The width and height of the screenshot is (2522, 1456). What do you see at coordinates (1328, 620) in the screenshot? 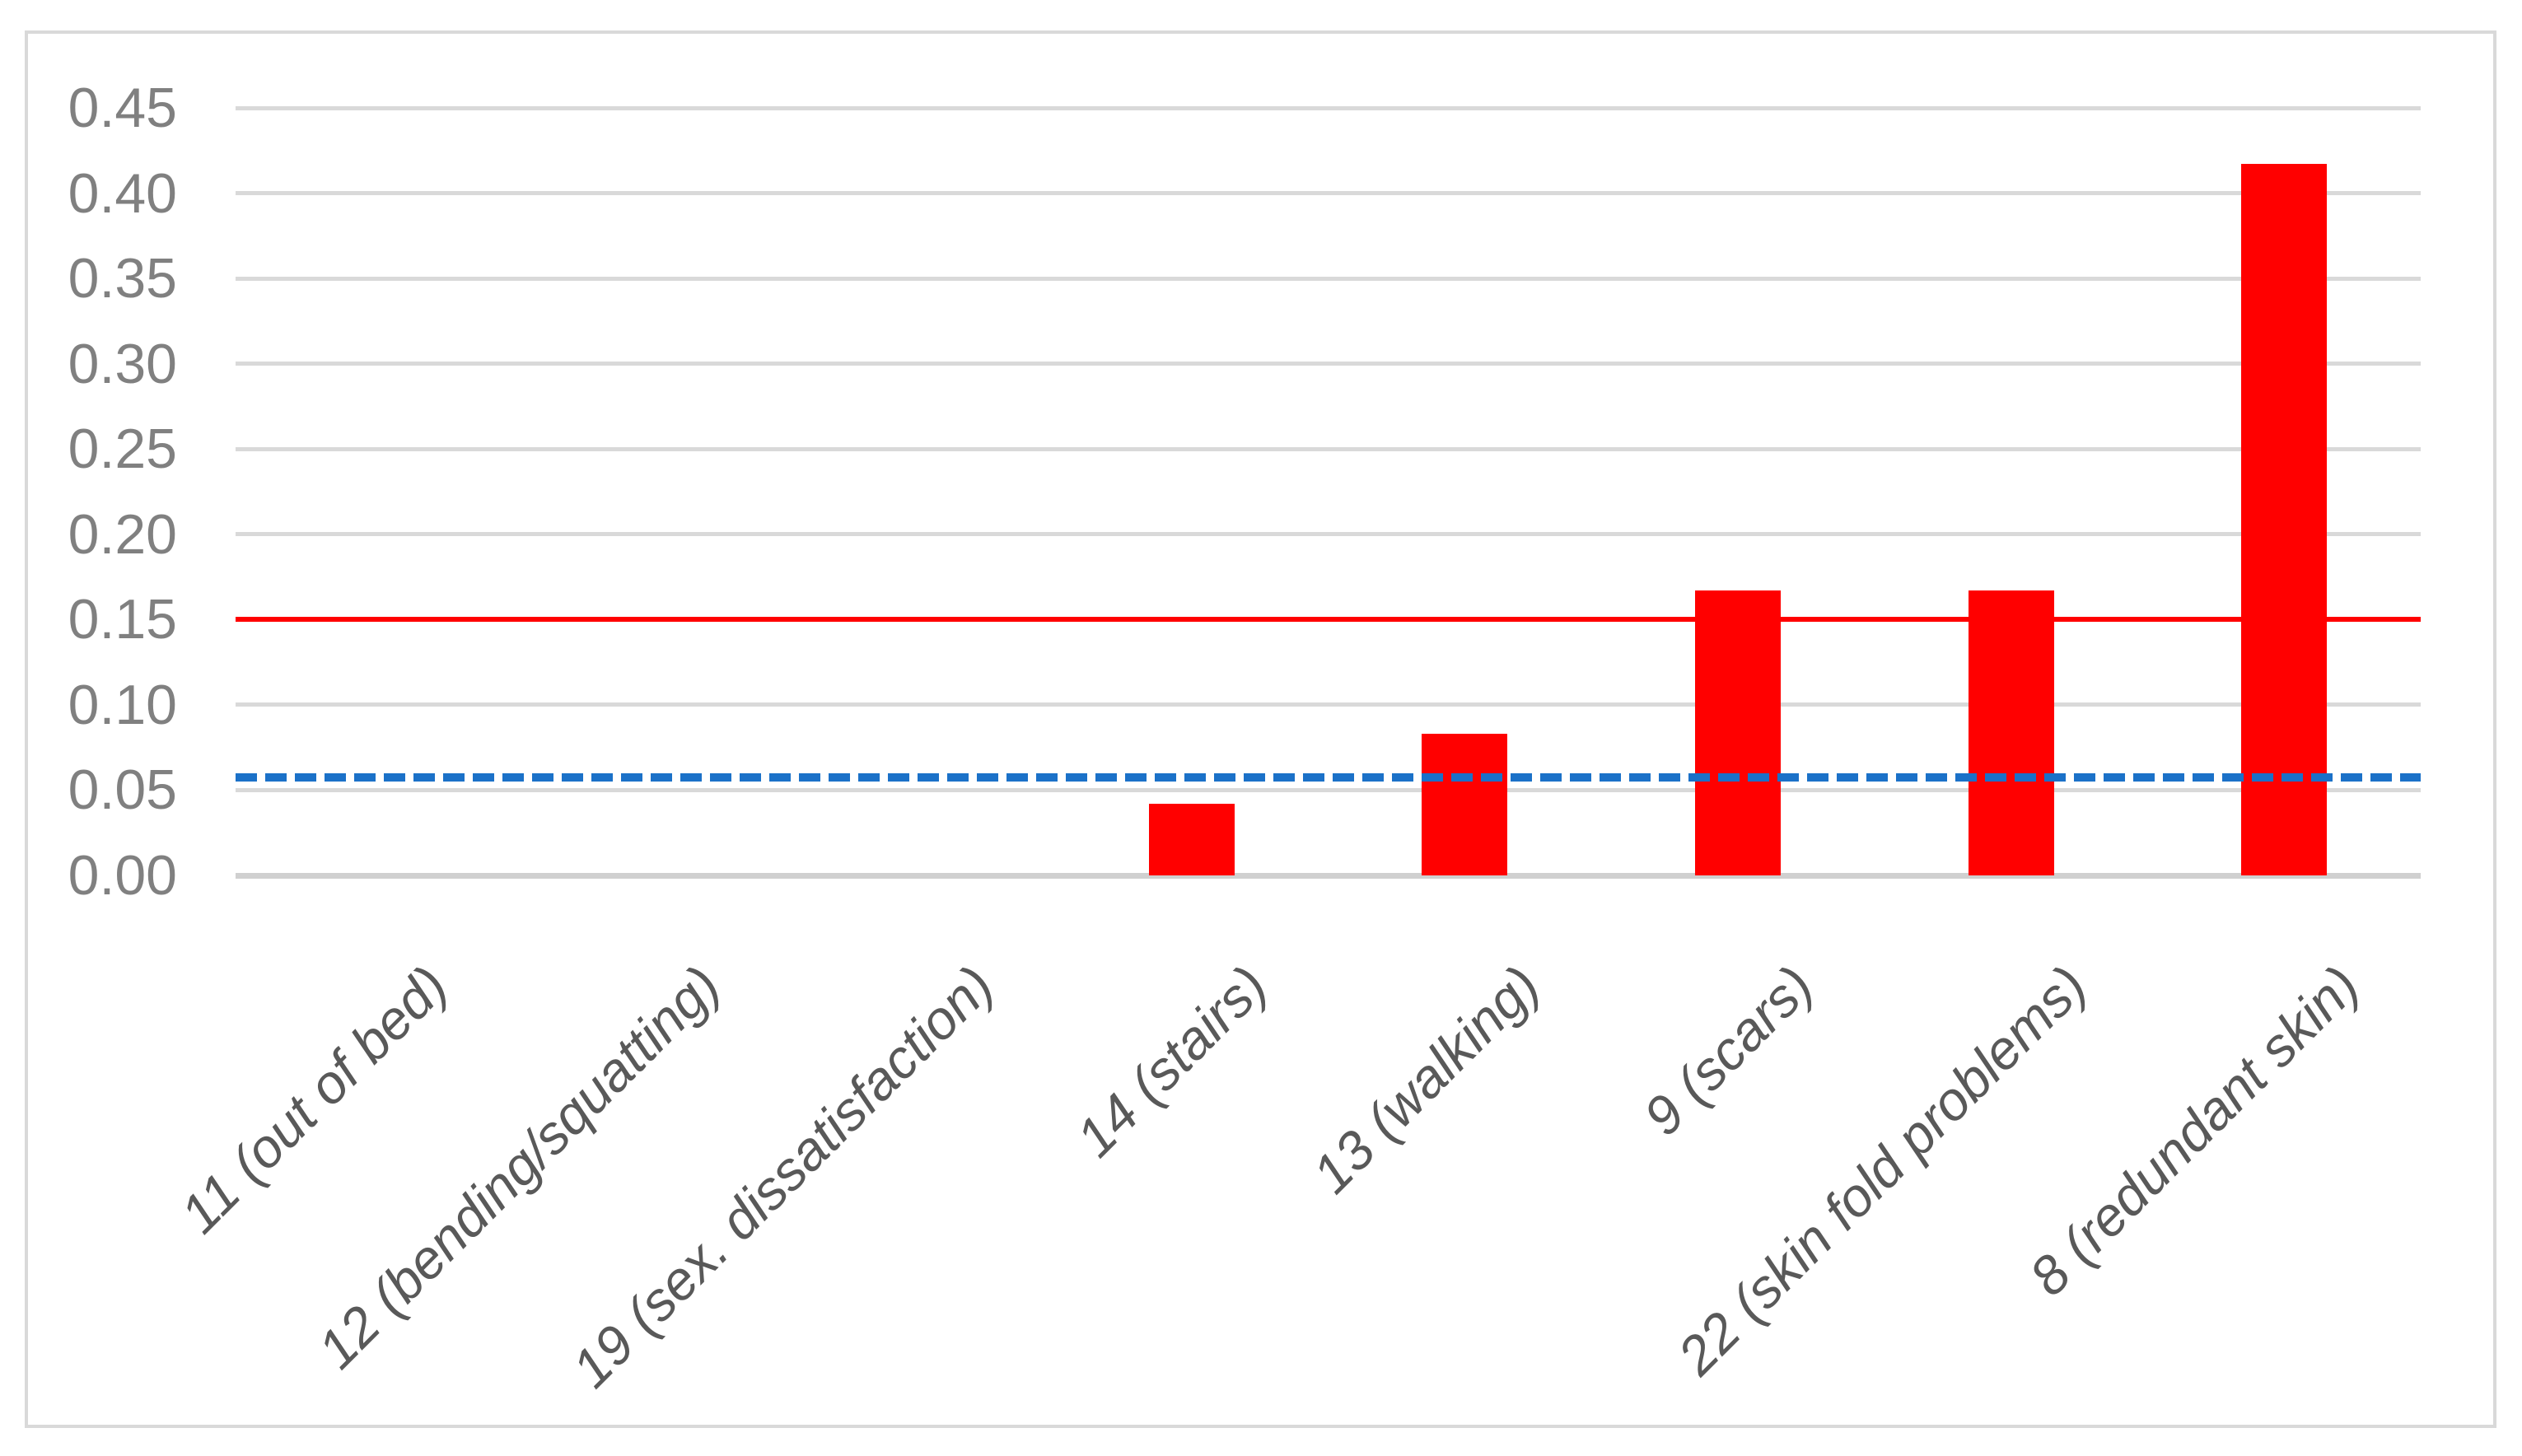
I see `solid-red-line` at bounding box center [1328, 620].